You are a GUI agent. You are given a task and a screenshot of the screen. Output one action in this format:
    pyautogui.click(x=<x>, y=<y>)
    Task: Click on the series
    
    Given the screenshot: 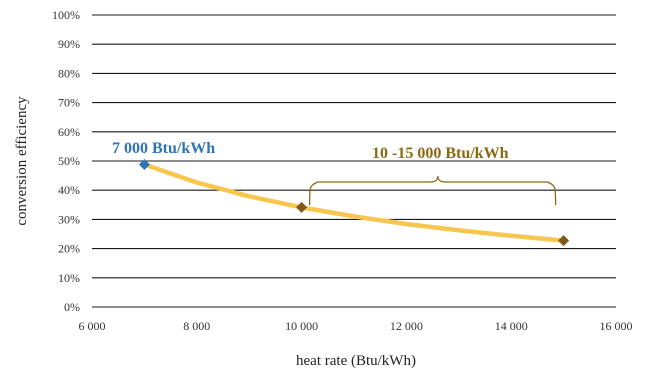 What is the action you would take?
    pyautogui.click(x=354, y=202)
    